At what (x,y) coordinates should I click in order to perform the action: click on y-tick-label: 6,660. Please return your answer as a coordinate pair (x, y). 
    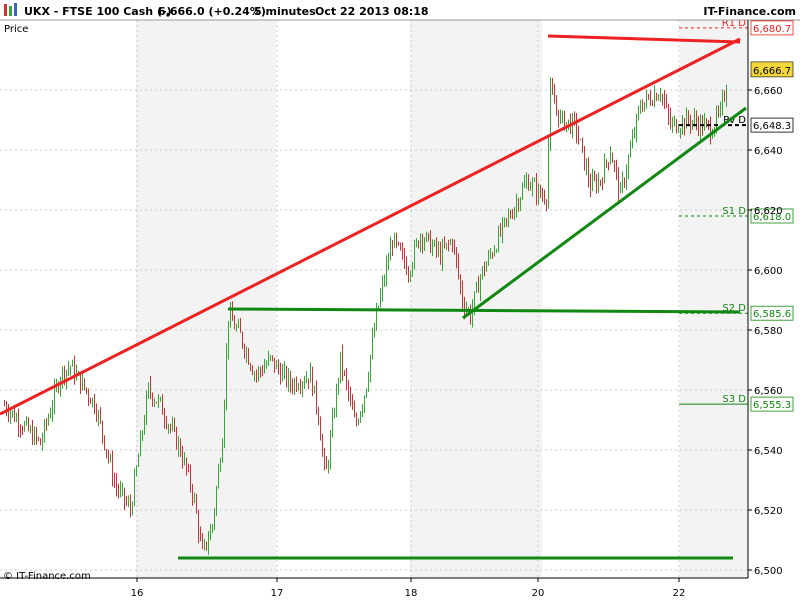
    Looking at the image, I should click on (768, 91).